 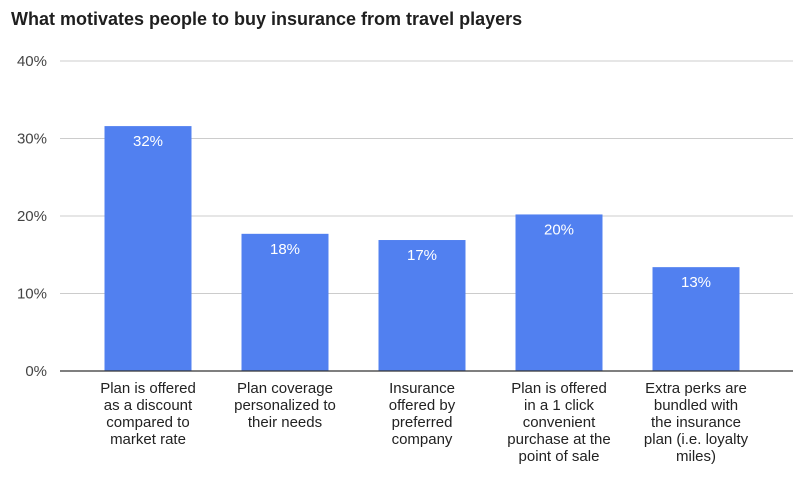 I want to click on bar-data-label: 32%, so click(x=148, y=141).